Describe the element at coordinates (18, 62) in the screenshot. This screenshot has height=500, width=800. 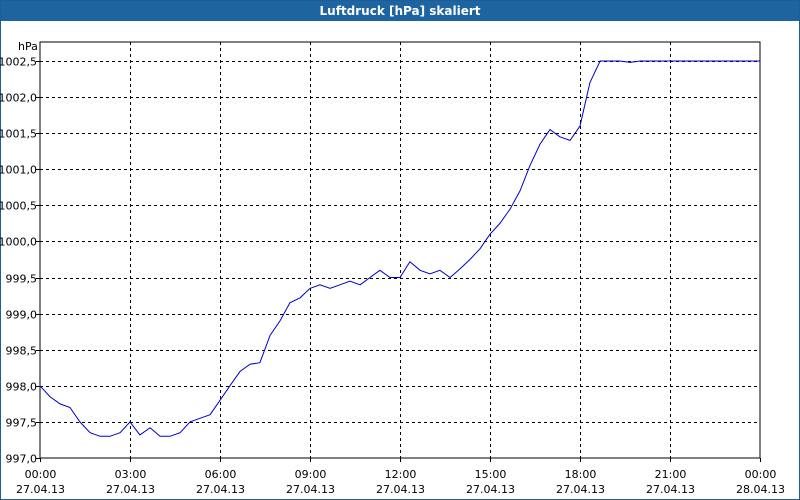
I see `y-tick-label: 1002,5` at that location.